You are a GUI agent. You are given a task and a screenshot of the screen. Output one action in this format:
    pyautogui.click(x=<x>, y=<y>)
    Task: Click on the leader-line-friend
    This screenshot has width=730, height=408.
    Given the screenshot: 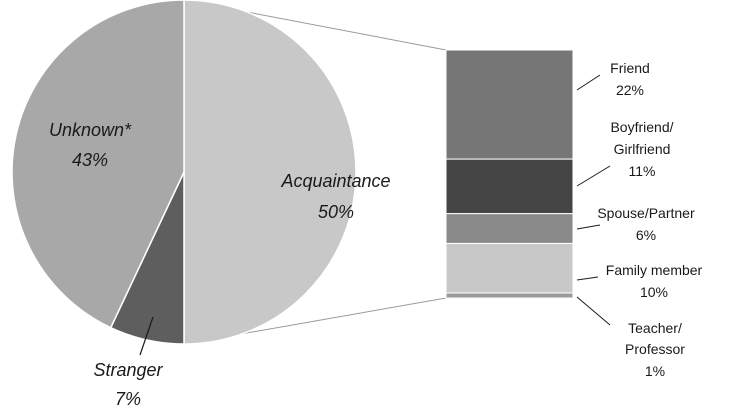 What is the action you would take?
    pyautogui.click(x=588, y=82)
    